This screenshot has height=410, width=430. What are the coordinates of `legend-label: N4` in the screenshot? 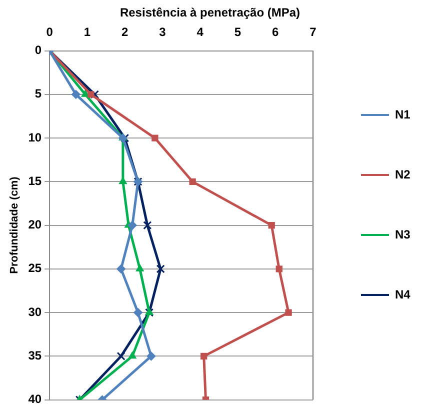 It's located at (403, 294).